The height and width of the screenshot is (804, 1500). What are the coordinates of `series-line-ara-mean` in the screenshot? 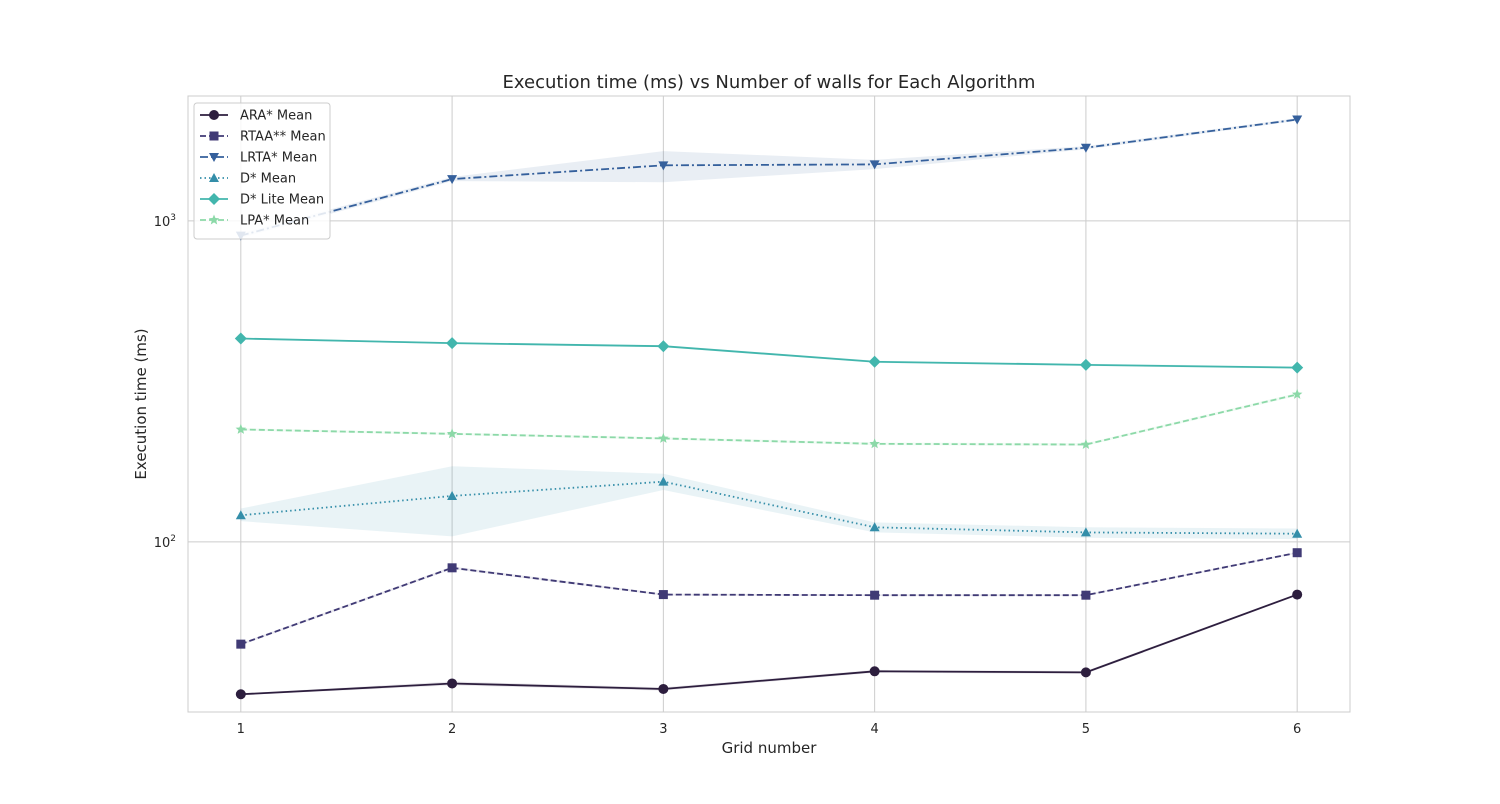 It's located at (769, 644).